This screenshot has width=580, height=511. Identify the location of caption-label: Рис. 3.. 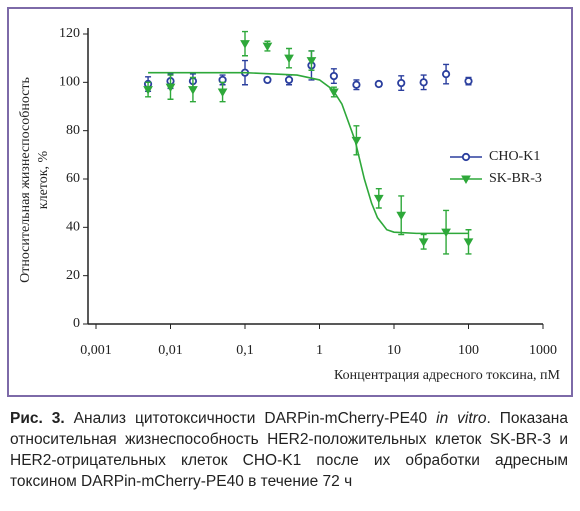
(37, 418).